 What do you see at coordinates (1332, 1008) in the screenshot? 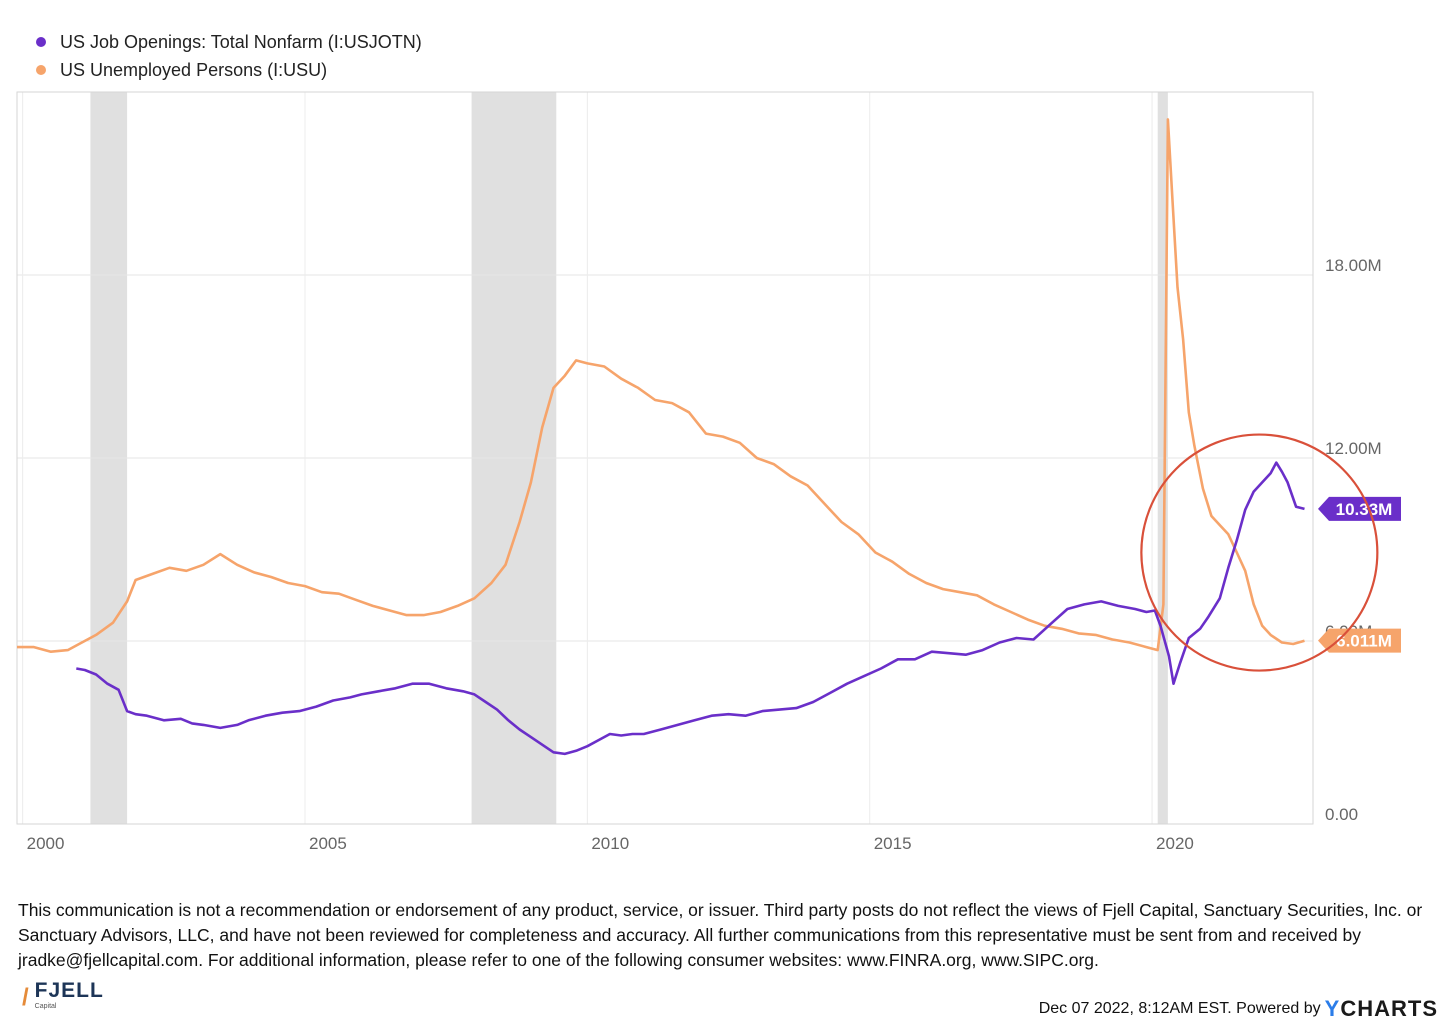
I see `ycharts-logo-y: Y` at bounding box center [1332, 1008].